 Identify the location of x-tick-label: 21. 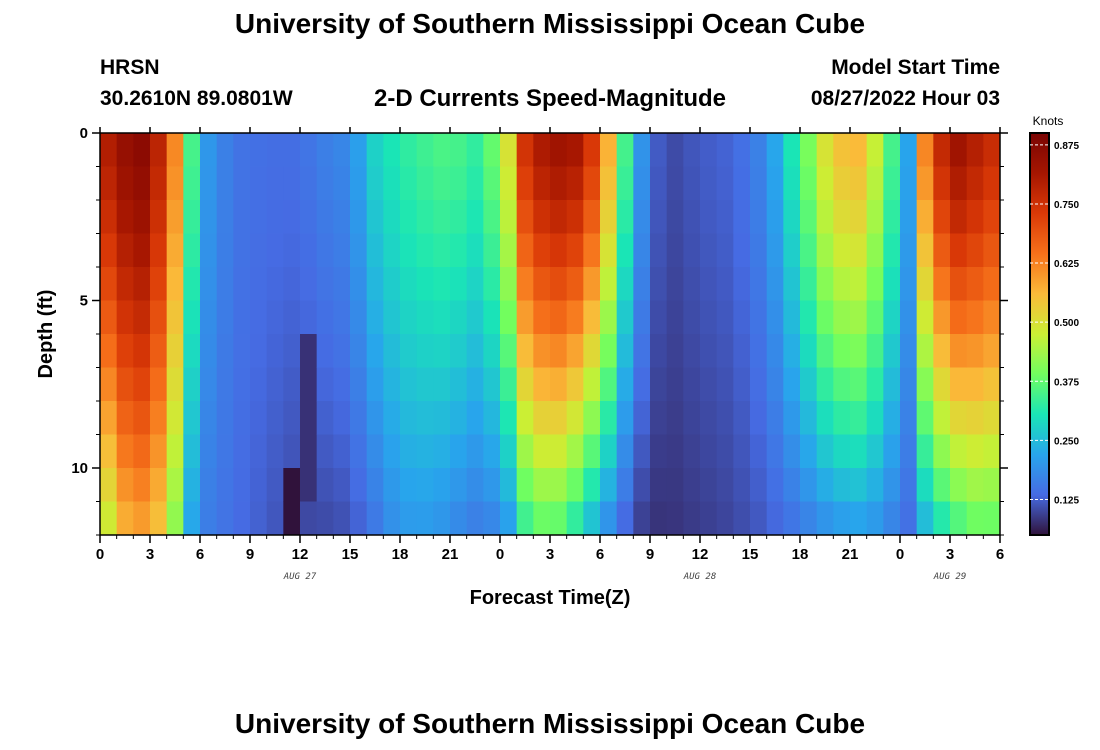
(850, 554).